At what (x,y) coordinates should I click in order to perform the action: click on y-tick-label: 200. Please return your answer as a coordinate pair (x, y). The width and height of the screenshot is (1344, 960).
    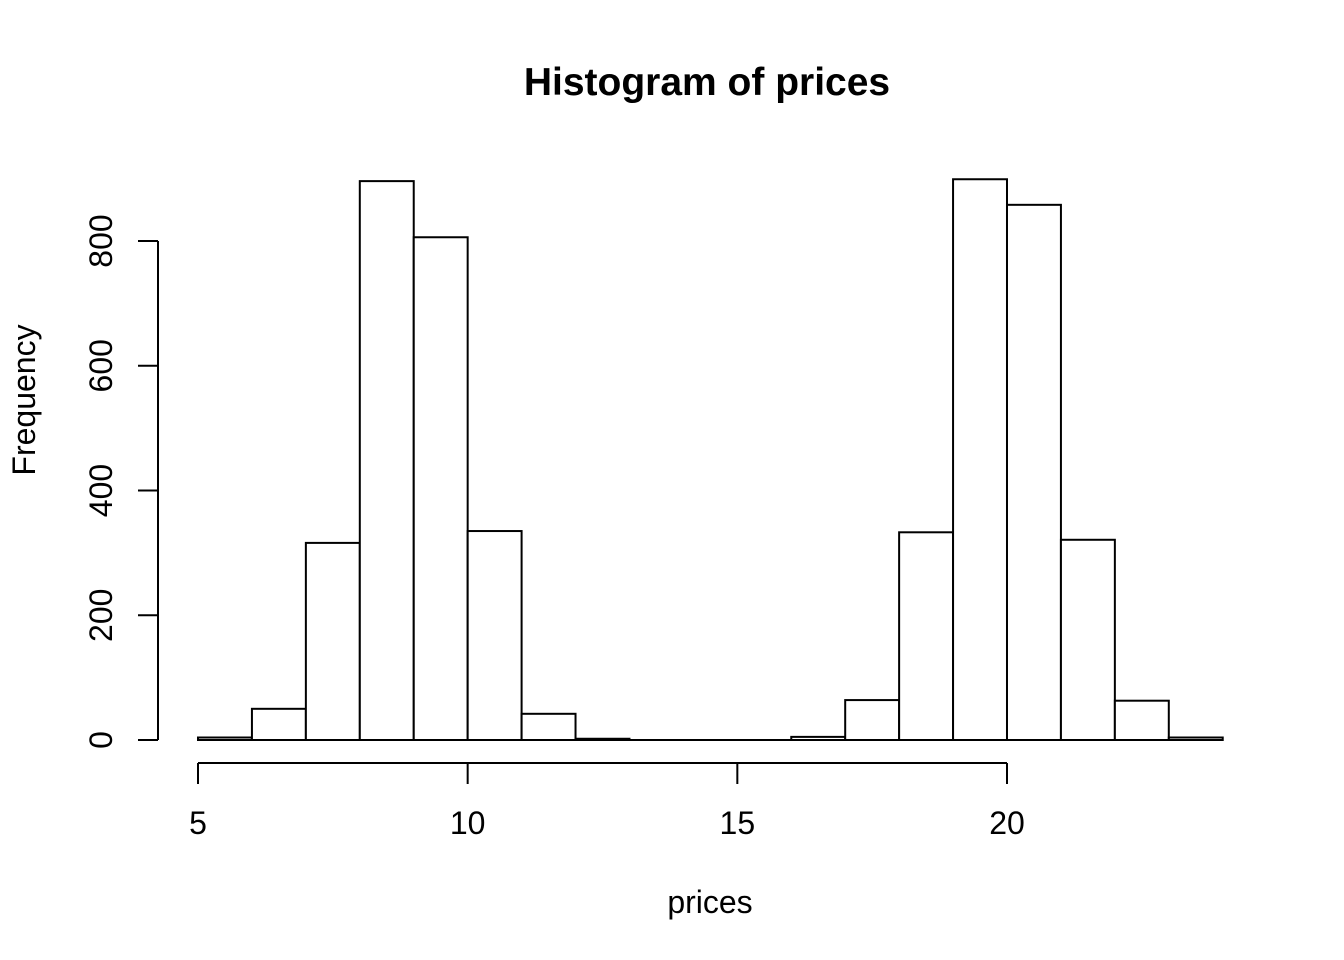
    Looking at the image, I should click on (101, 615).